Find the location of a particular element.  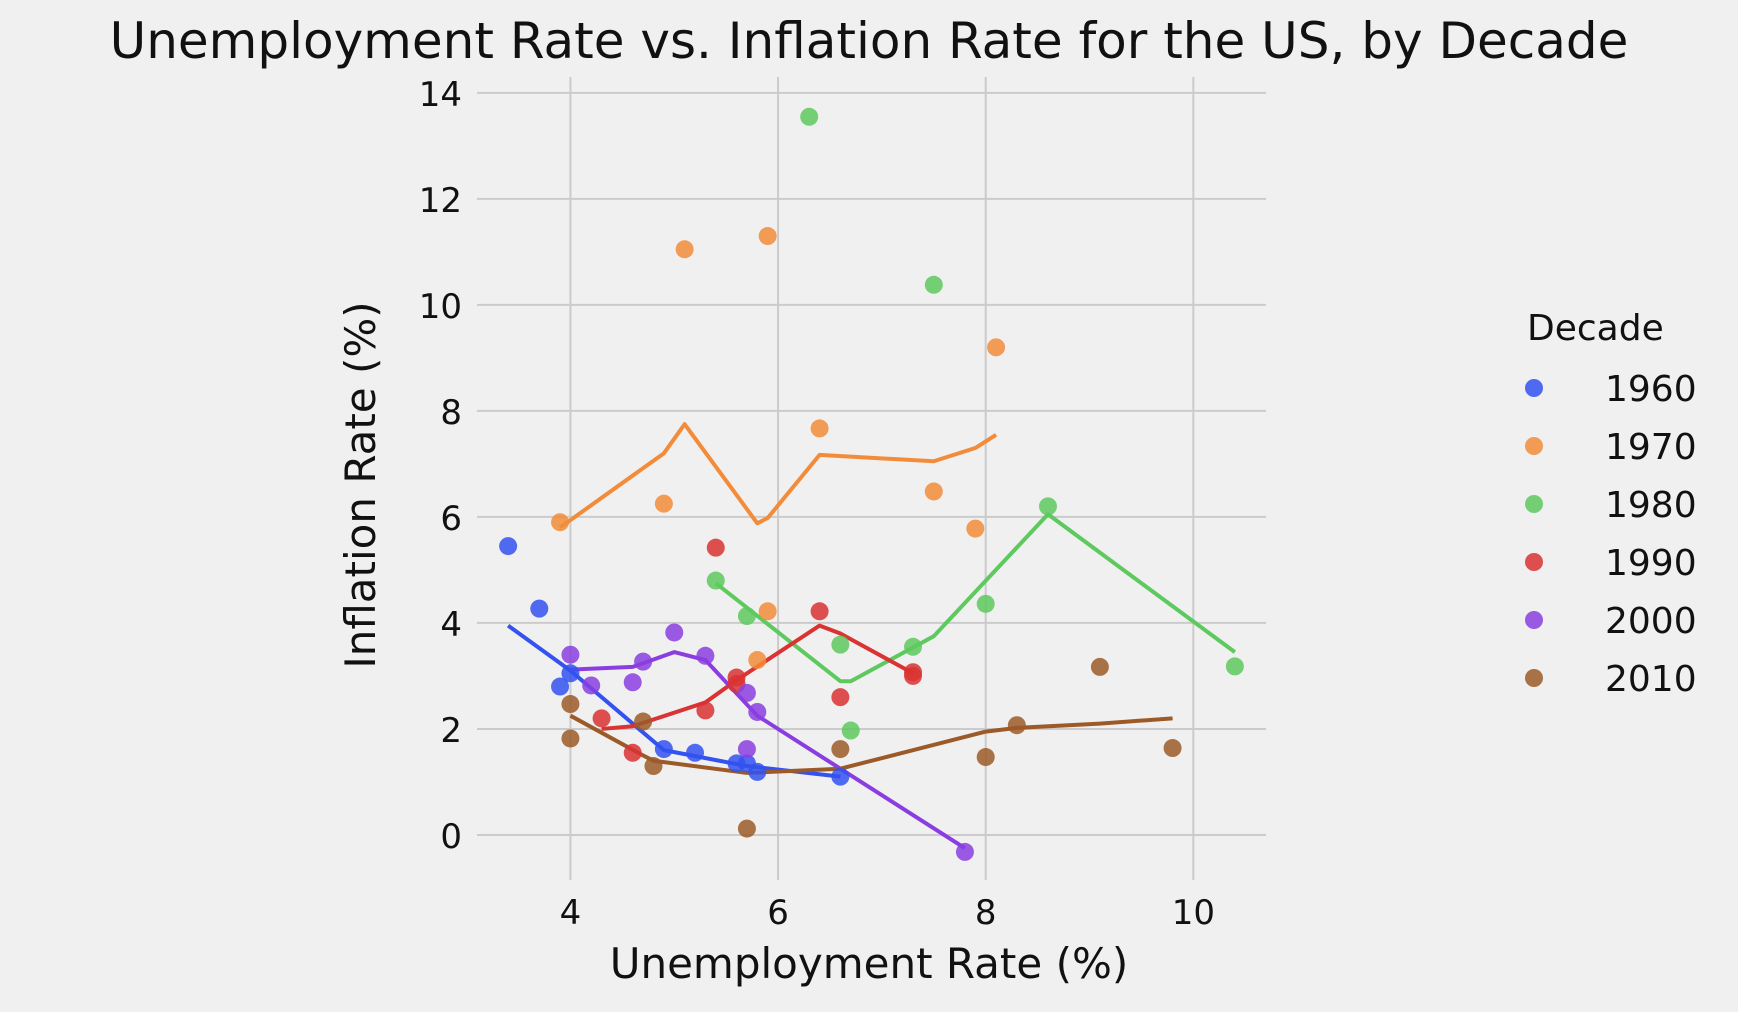

legend-marker-1990 is located at coordinates (1534, 562).